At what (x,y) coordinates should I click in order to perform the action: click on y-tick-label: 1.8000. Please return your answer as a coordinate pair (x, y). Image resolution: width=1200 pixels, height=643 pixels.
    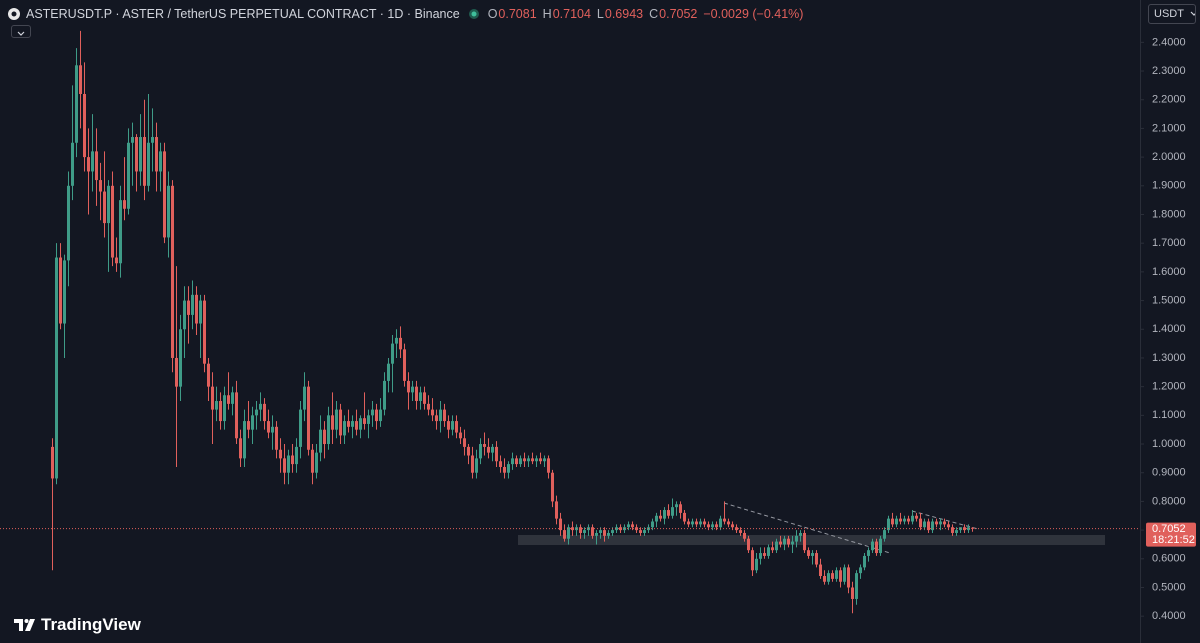
    Looking at the image, I should click on (1169, 214).